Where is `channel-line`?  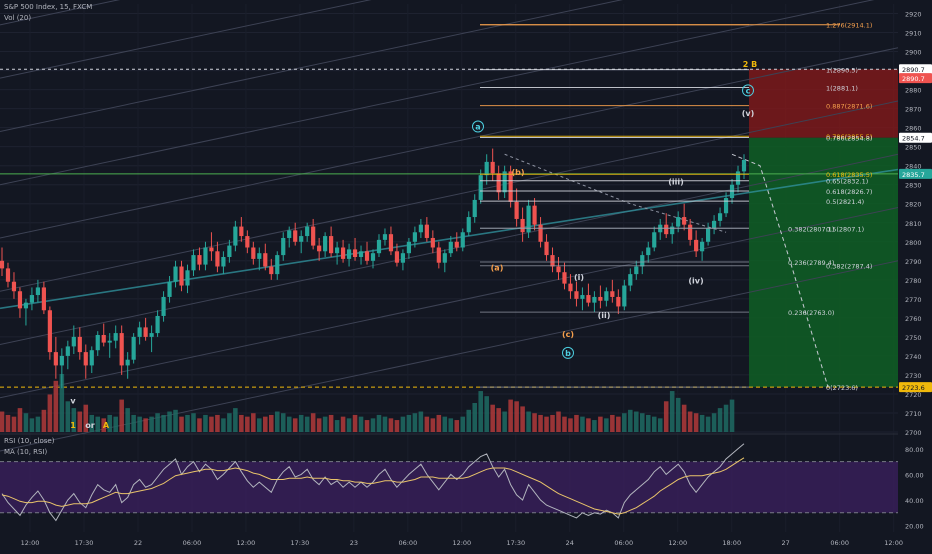 channel-line is located at coordinates (186, 39).